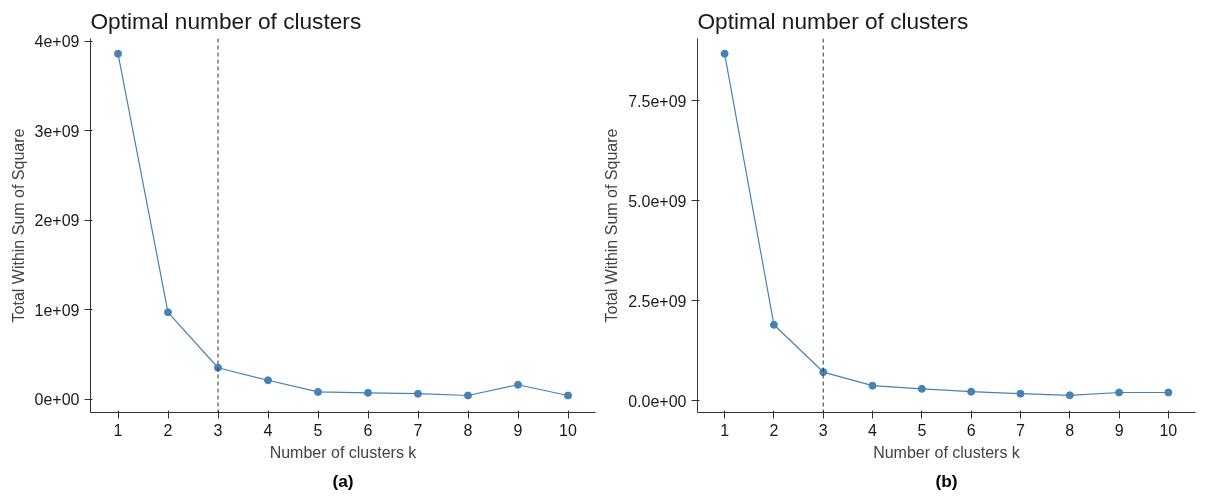 The image size is (1214, 502). I want to click on y-tick-label: 2.5e+09, so click(657, 301).